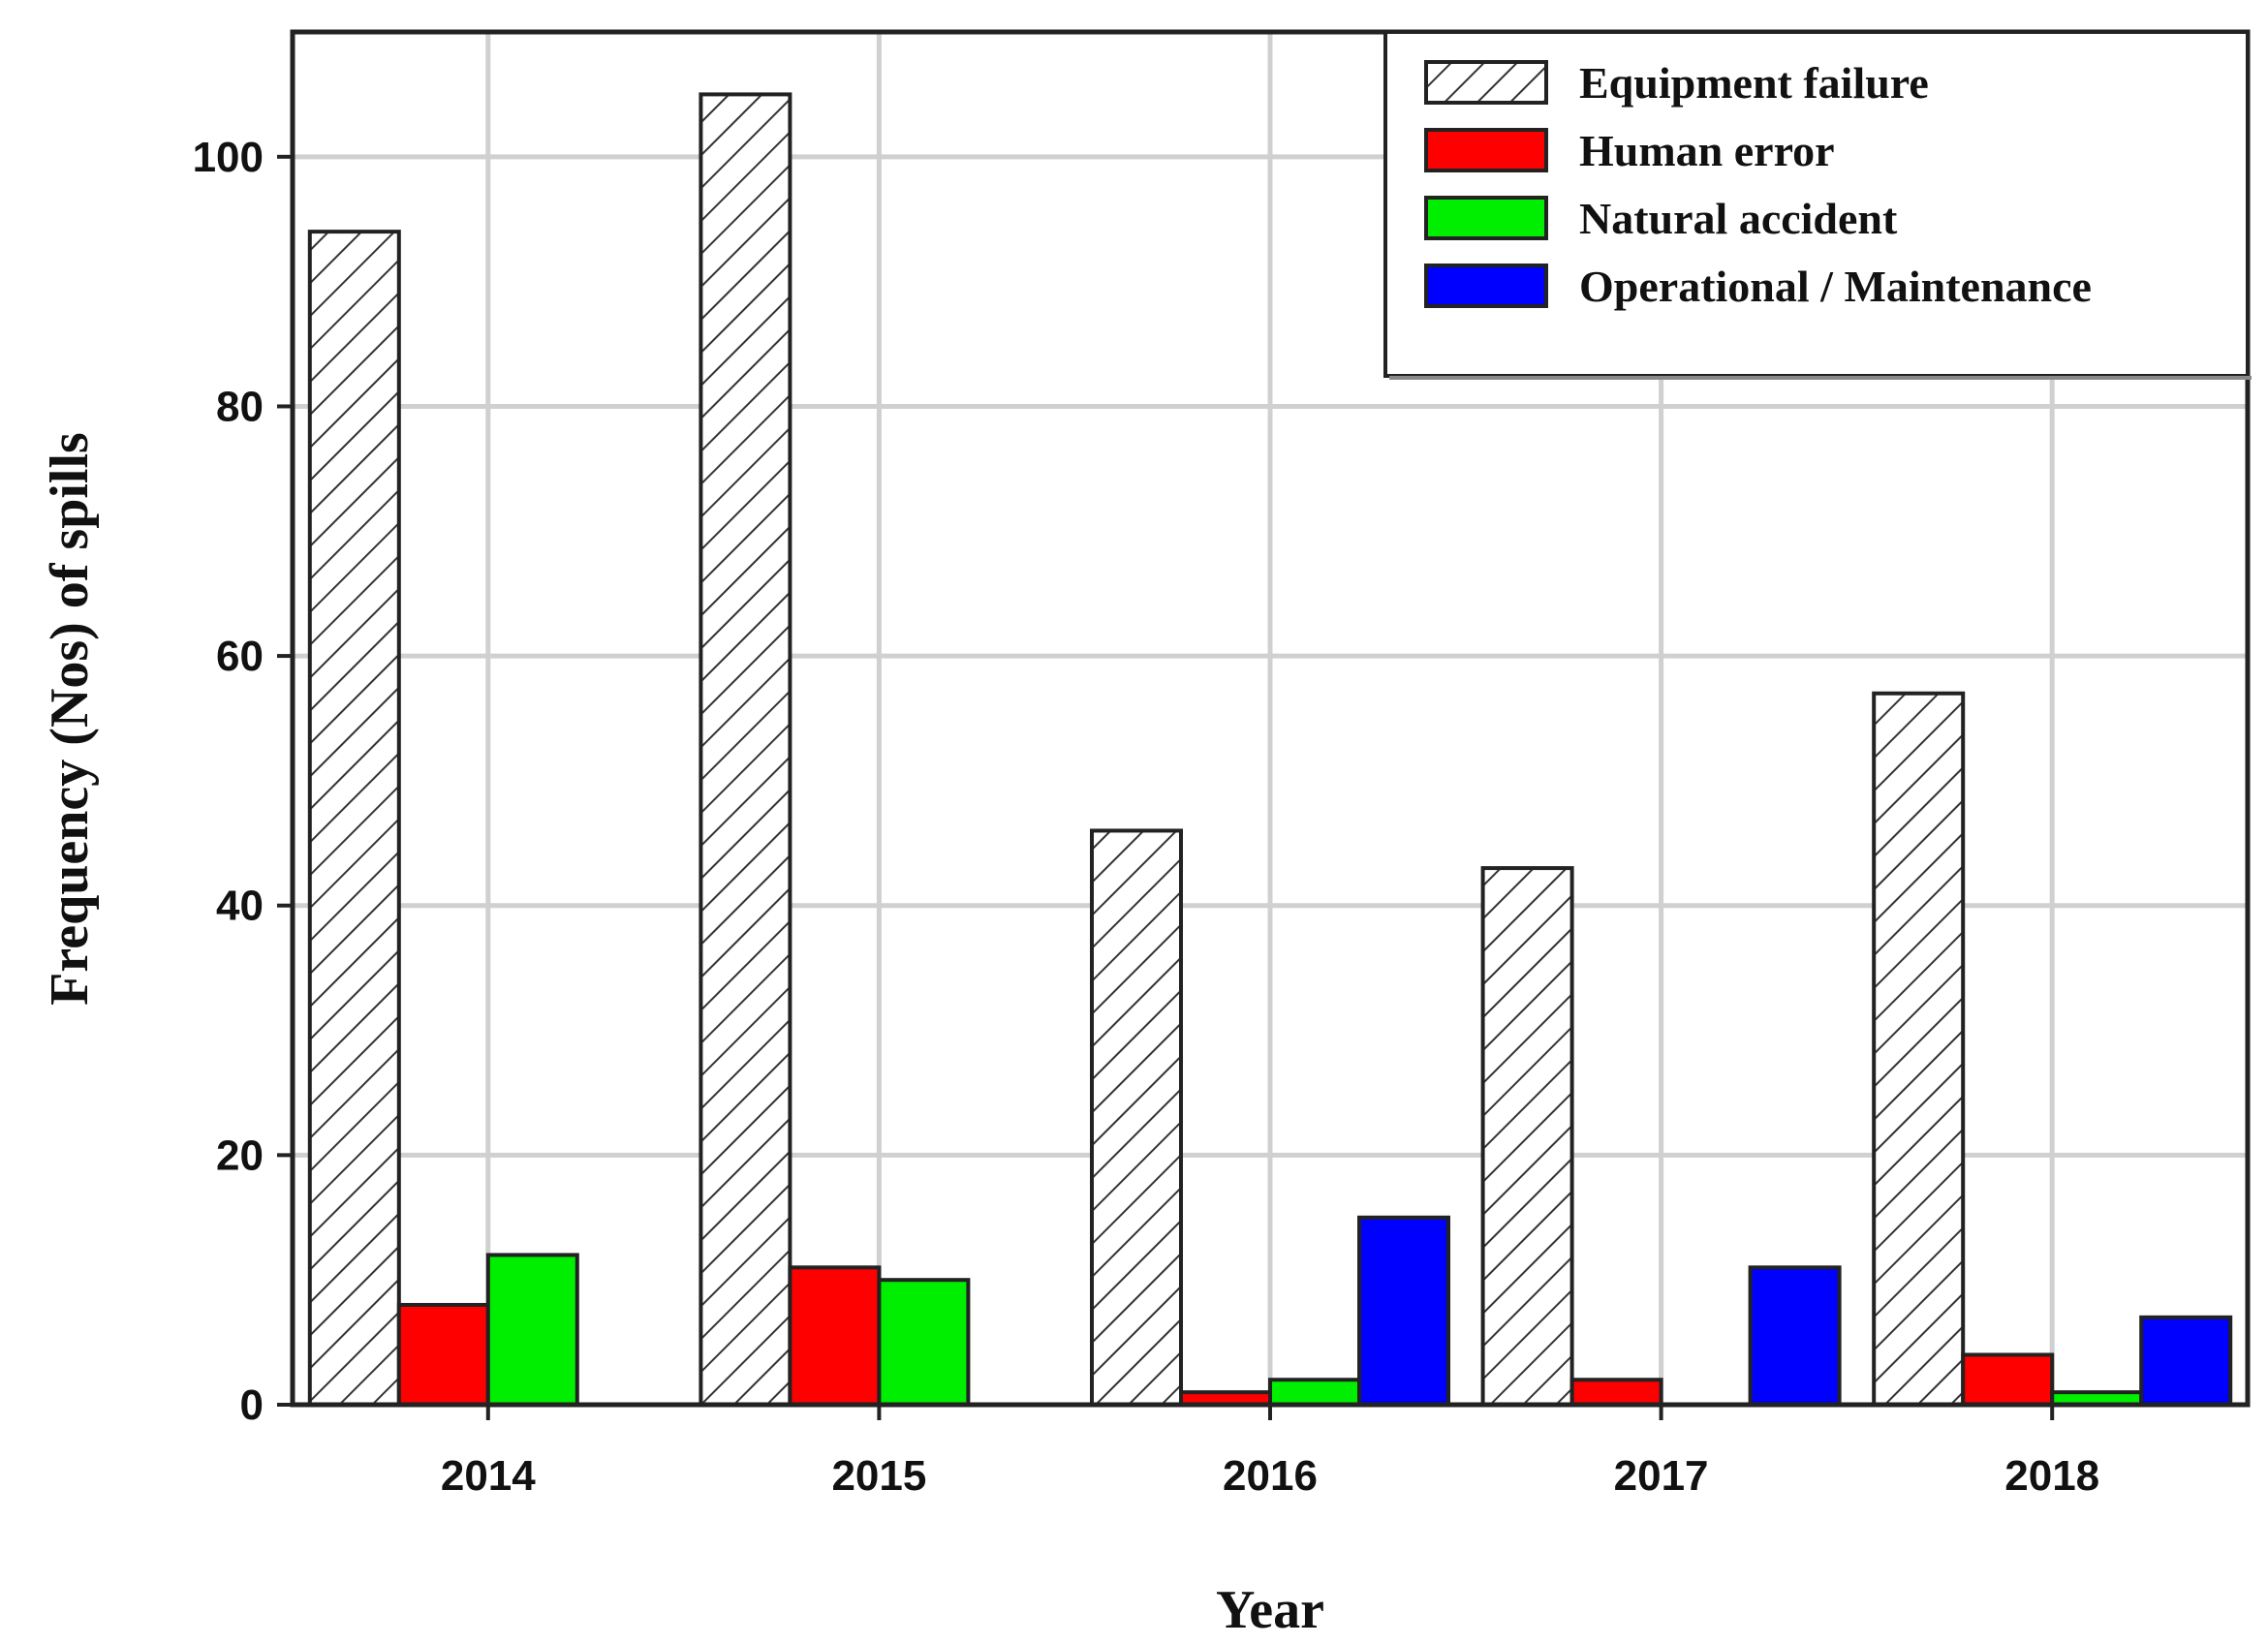 The height and width of the screenshot is (1644, 2268). Describe the element at coordinates (835, 1336) in the screenshot. I see `bar-human-error-2015` at that location.